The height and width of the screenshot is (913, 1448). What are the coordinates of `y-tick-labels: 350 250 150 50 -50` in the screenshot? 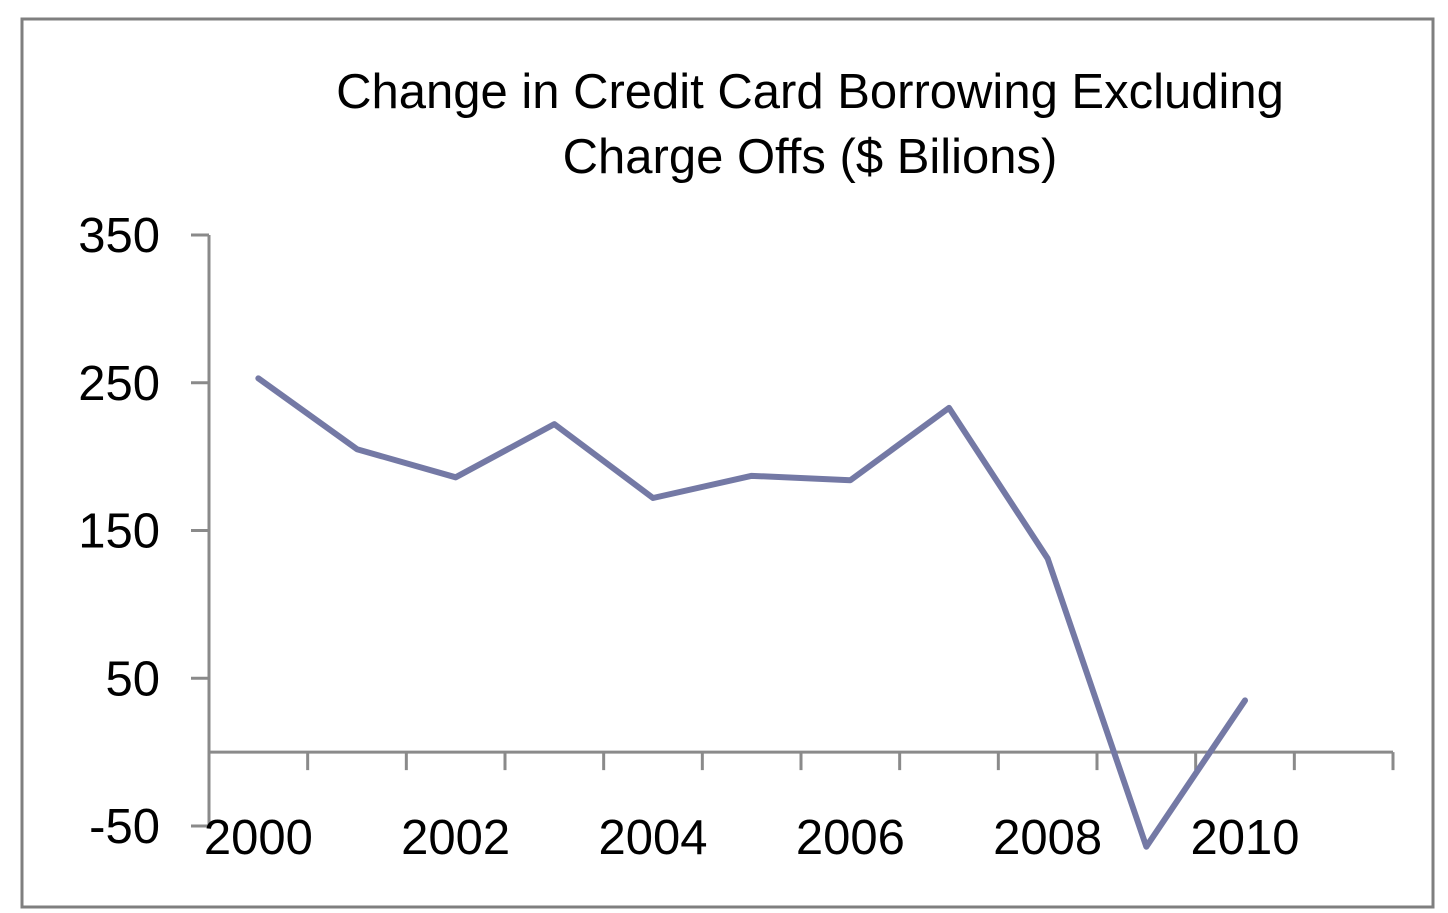 It's located at (119, 531).